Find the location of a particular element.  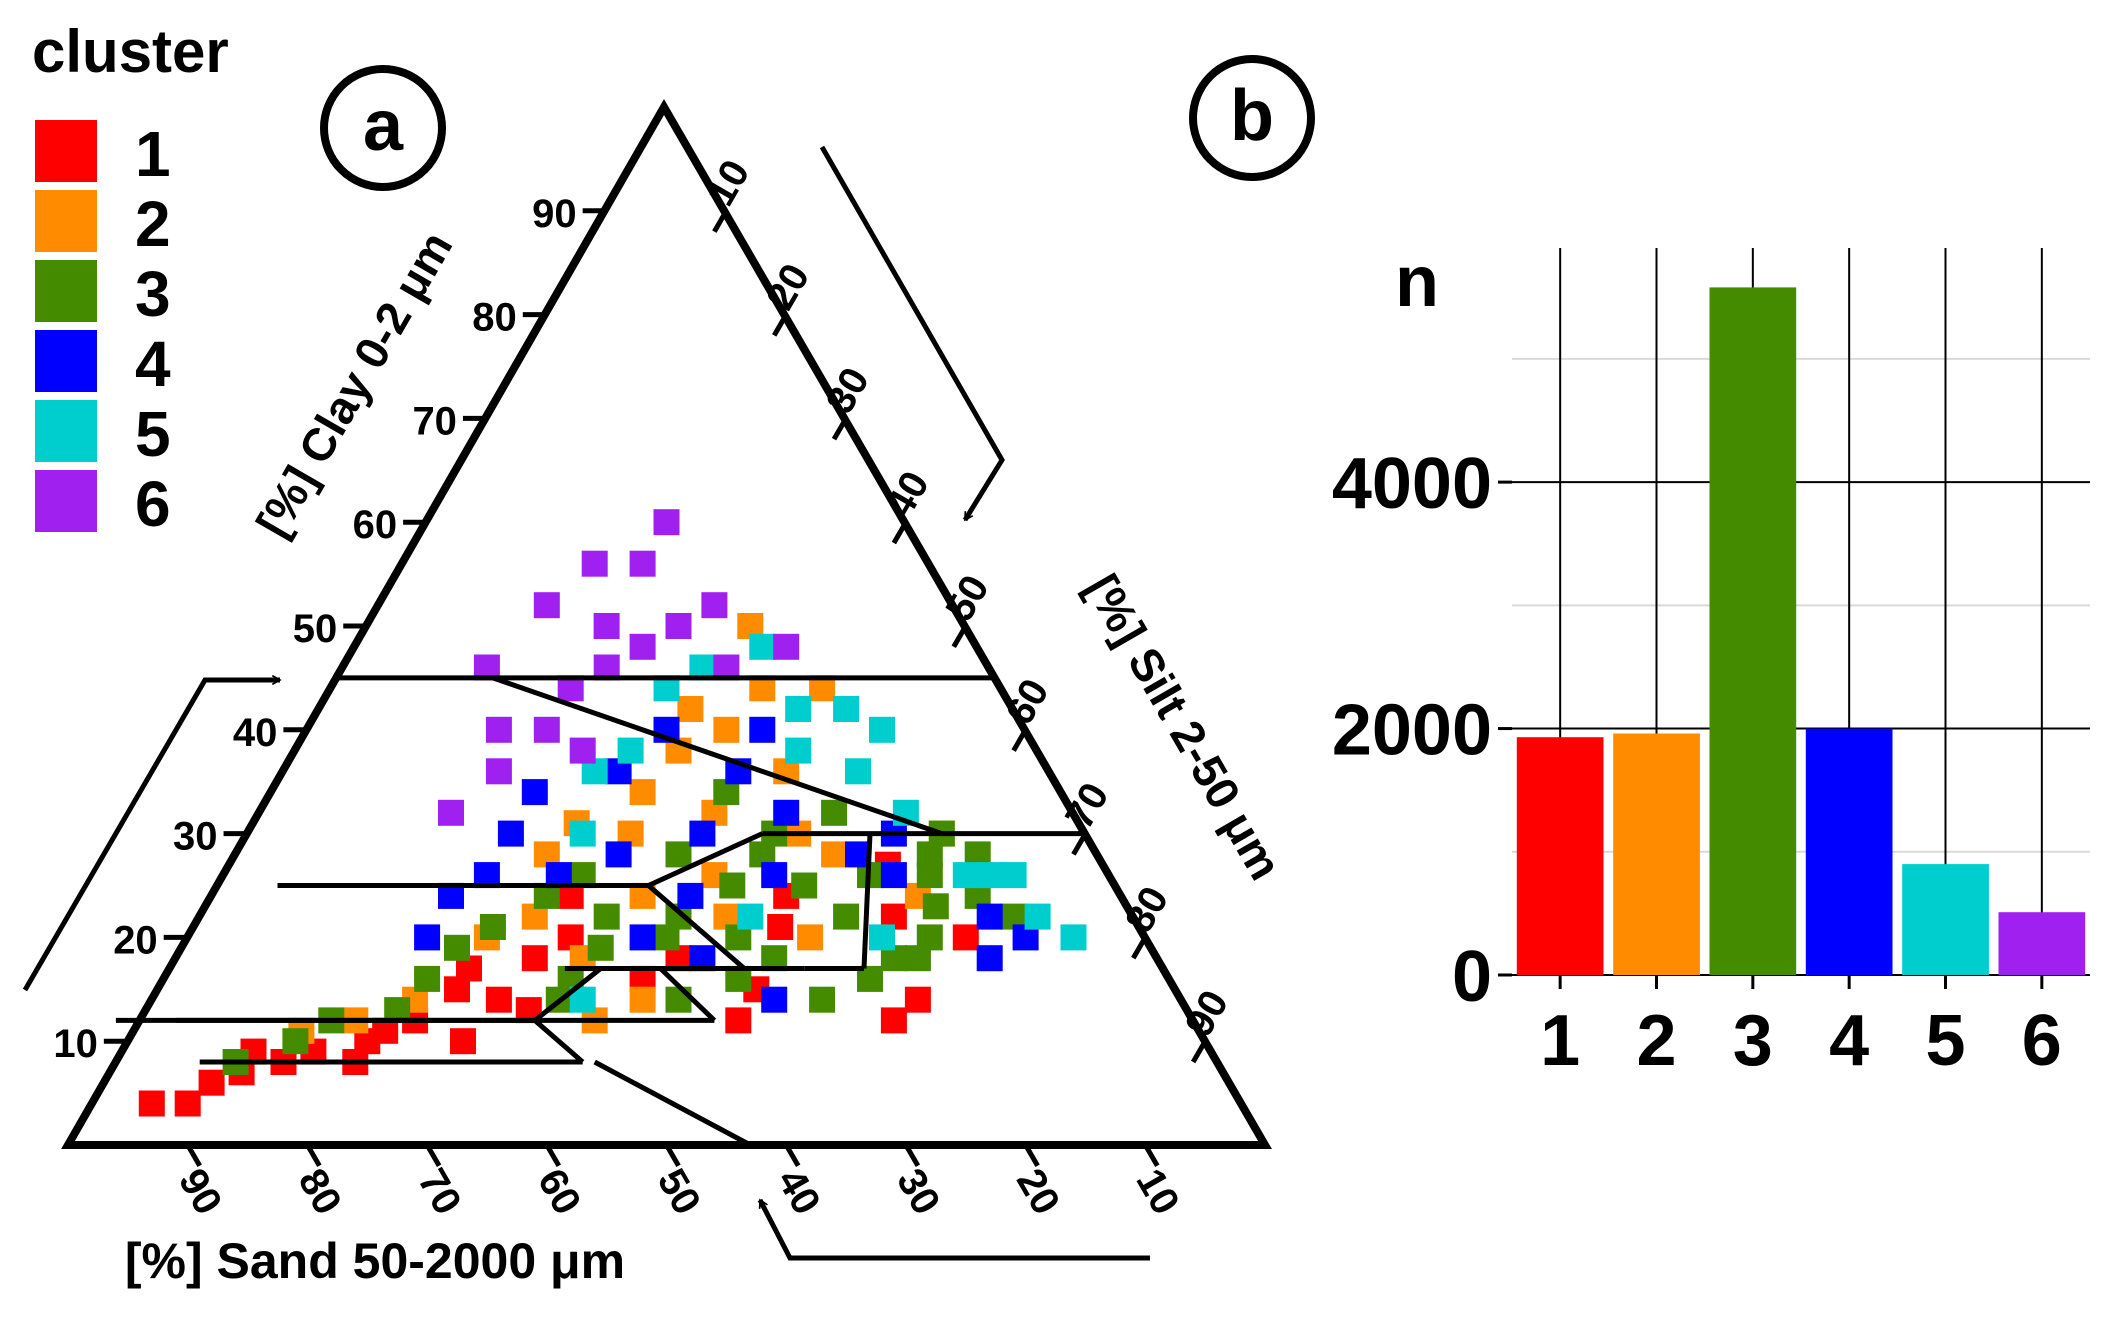

clay-tick-label: 10 is located at coordinates (75, 1044).